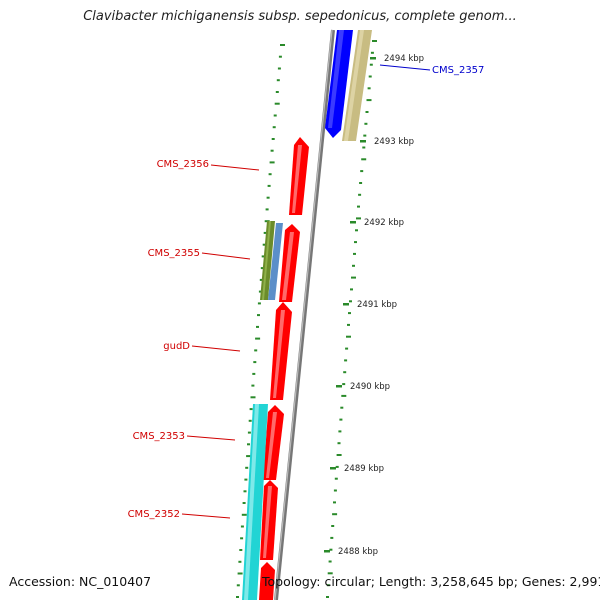 The width and height of the screenshot is (600, 600). Describe the element at coordinates (394, 142) in the screenshot. I see `kbp-tick-label: 2493 kbp` at that location.